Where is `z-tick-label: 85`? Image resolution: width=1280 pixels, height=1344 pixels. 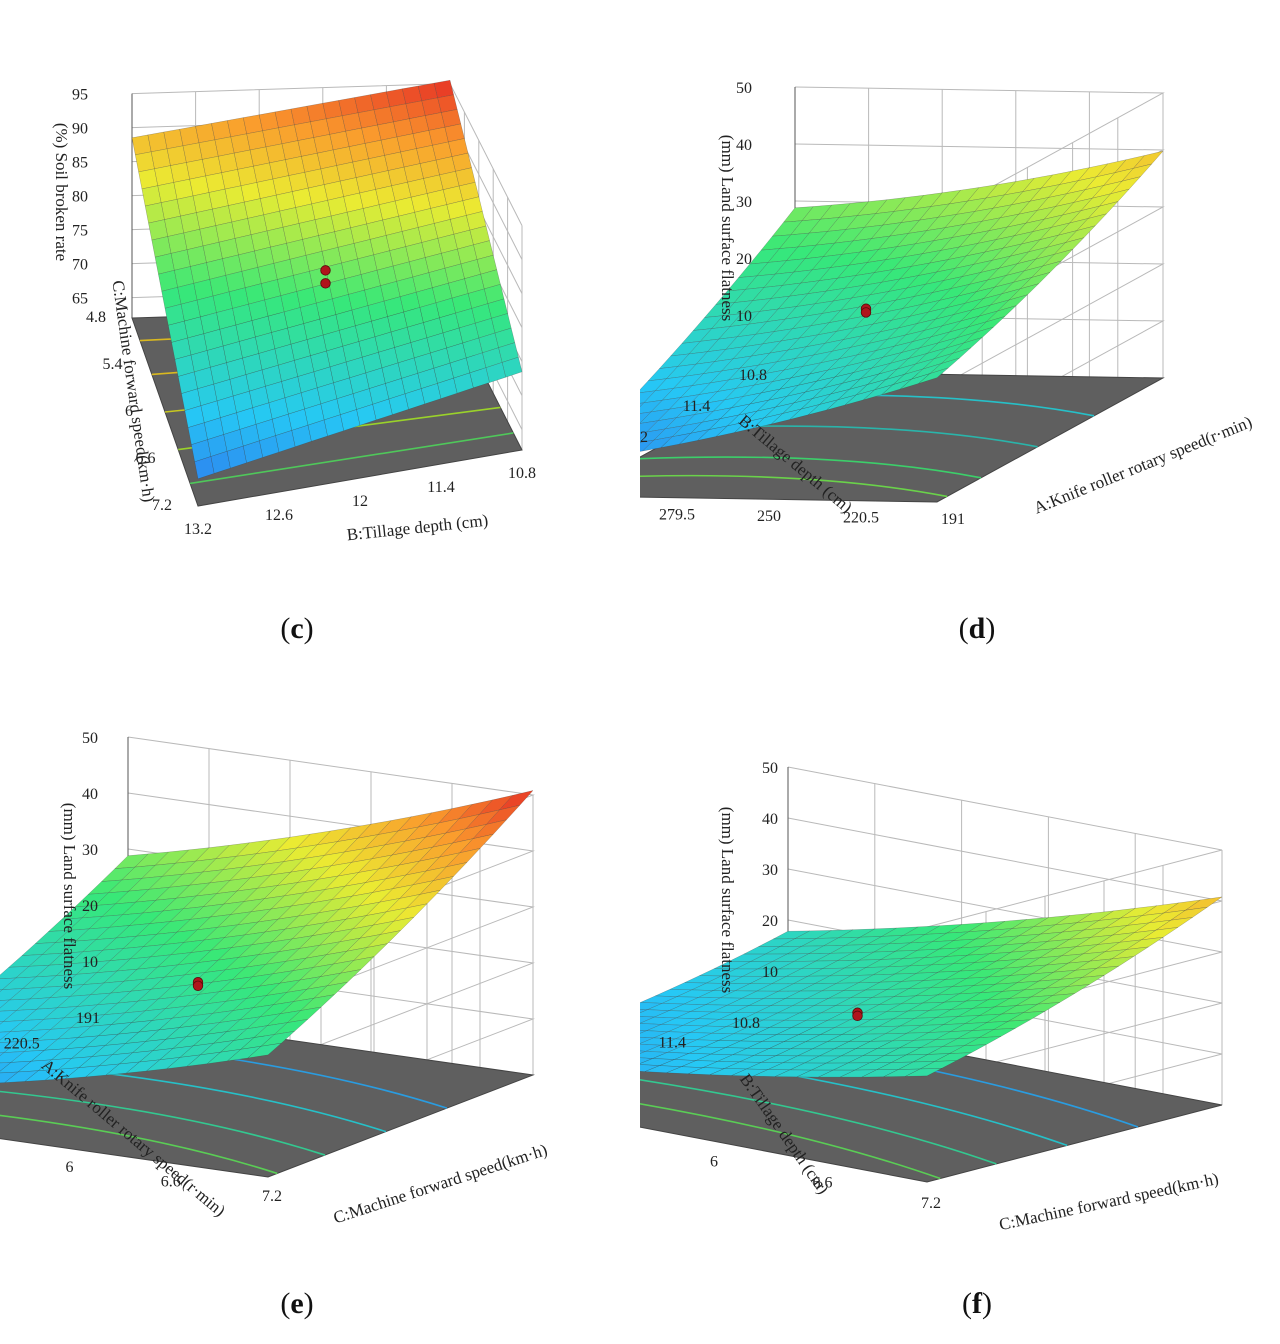 z-tick-label: 85 is located at coordinates (80, 163).